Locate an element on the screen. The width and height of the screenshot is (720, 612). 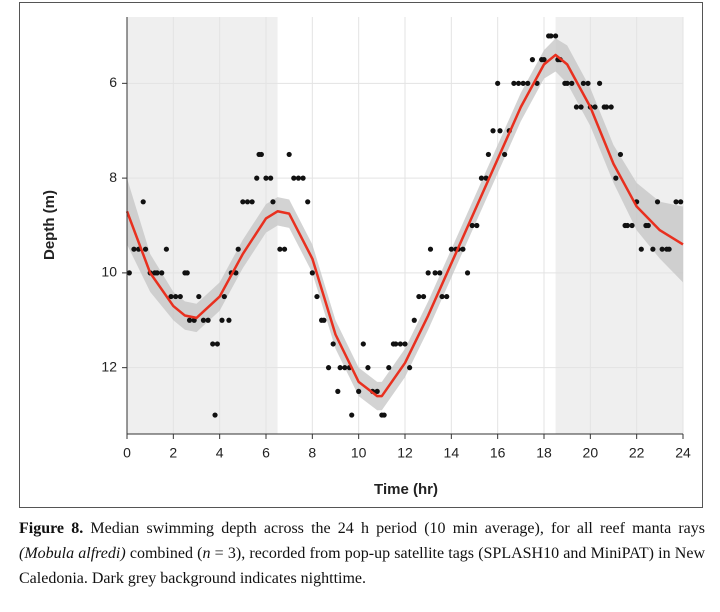
x-tick-label: 12 is located at coordinates (405, 453).